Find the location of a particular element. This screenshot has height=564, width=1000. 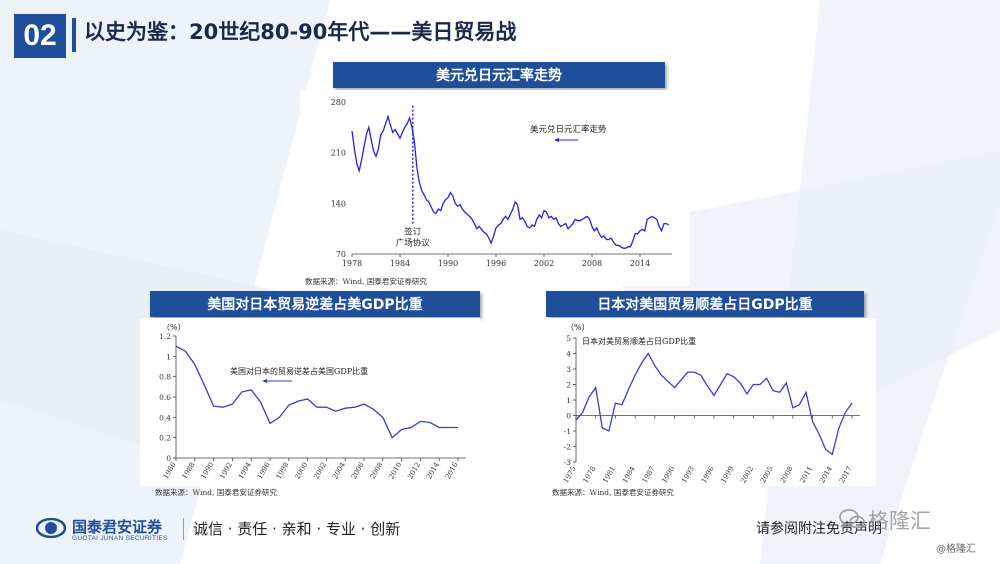

jp-x-tick-label: 1990 is located at coordinates (668, 474).